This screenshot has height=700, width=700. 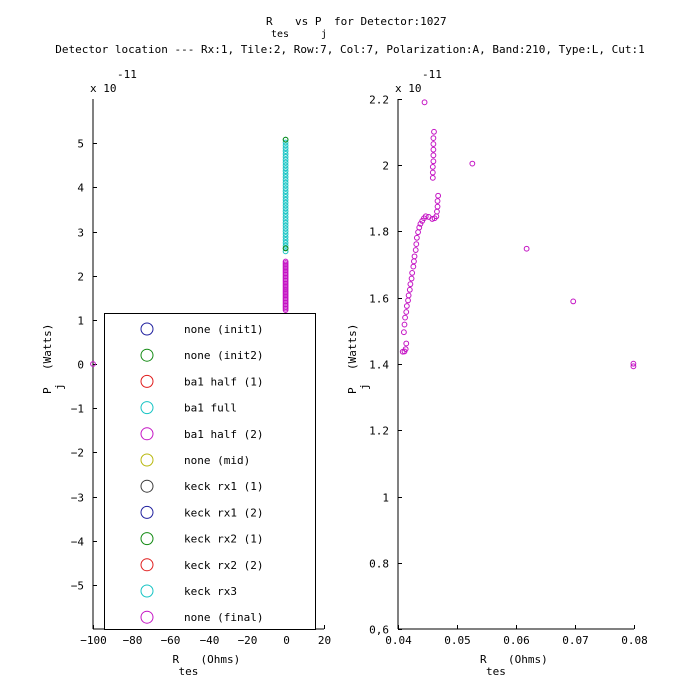 I want to click on left-y-axis-label-subscript: j, so click(x=59, y=386).